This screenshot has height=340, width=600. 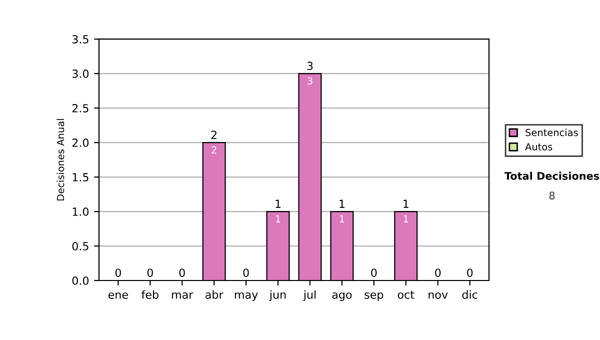 I want to click on x-tick-label: ene, so click(x=118, y=295).